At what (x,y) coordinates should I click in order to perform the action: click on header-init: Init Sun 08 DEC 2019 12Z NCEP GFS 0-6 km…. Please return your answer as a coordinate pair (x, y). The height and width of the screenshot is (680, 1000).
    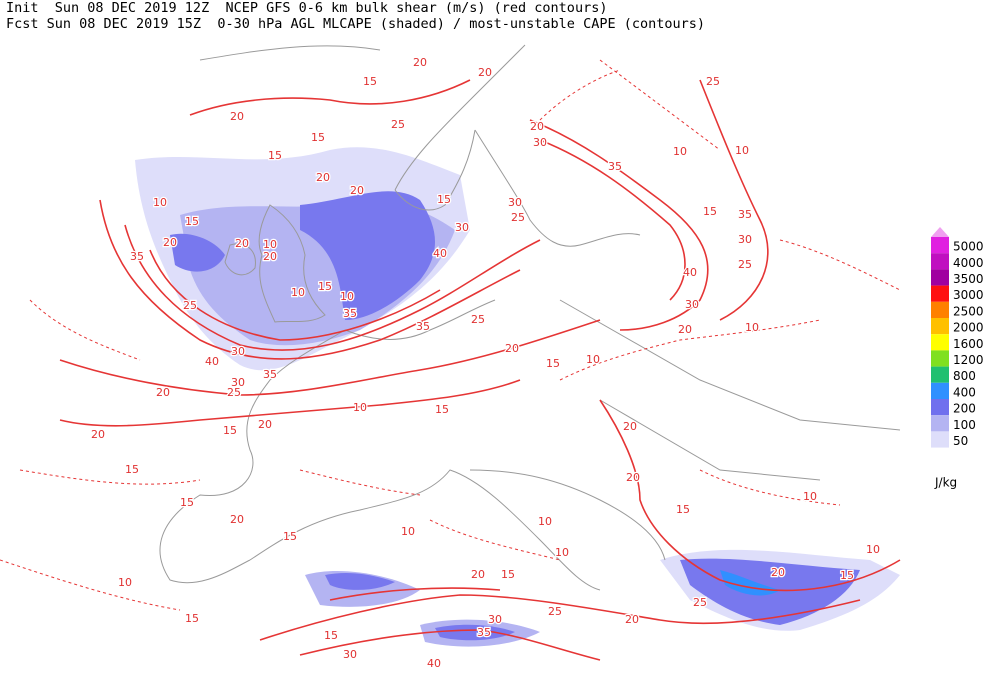
    Looking at the image, I should click on (307, 8).